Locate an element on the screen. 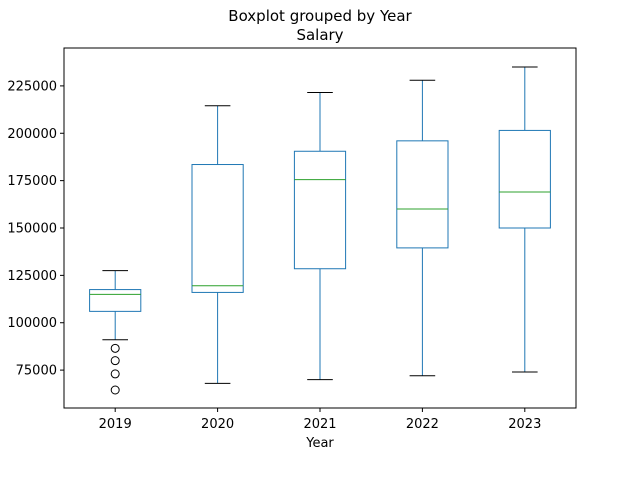 This screenshot has width=640, height=480. x-tick-label: 2021 is located at coordinates (319, 424).